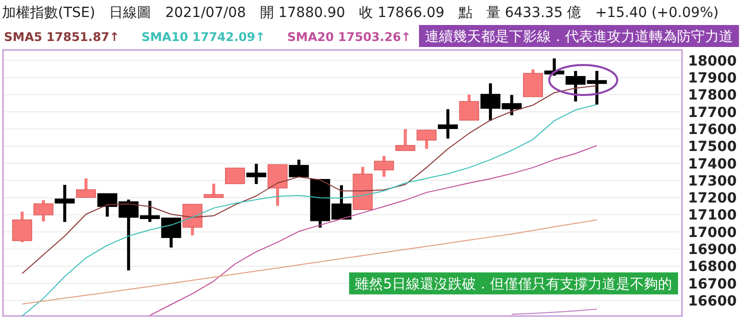  I want to click on chart-title: 加權指數(TSE) 日線圖 2021/07/08 開 17880.90 收 17866.09 點 量 6433.35 億 +15.40 (+0.09%), so click(360, 13).